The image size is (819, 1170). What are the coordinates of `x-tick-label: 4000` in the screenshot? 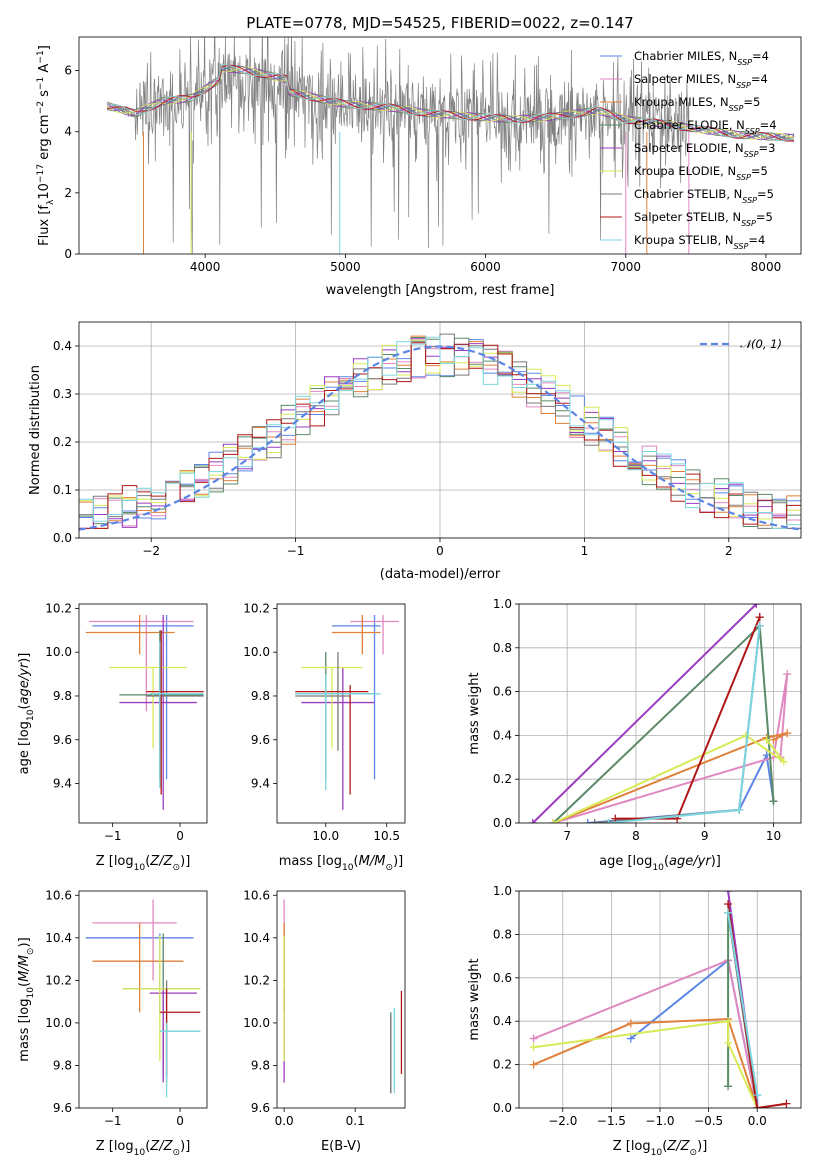 It's located at (205, 267).